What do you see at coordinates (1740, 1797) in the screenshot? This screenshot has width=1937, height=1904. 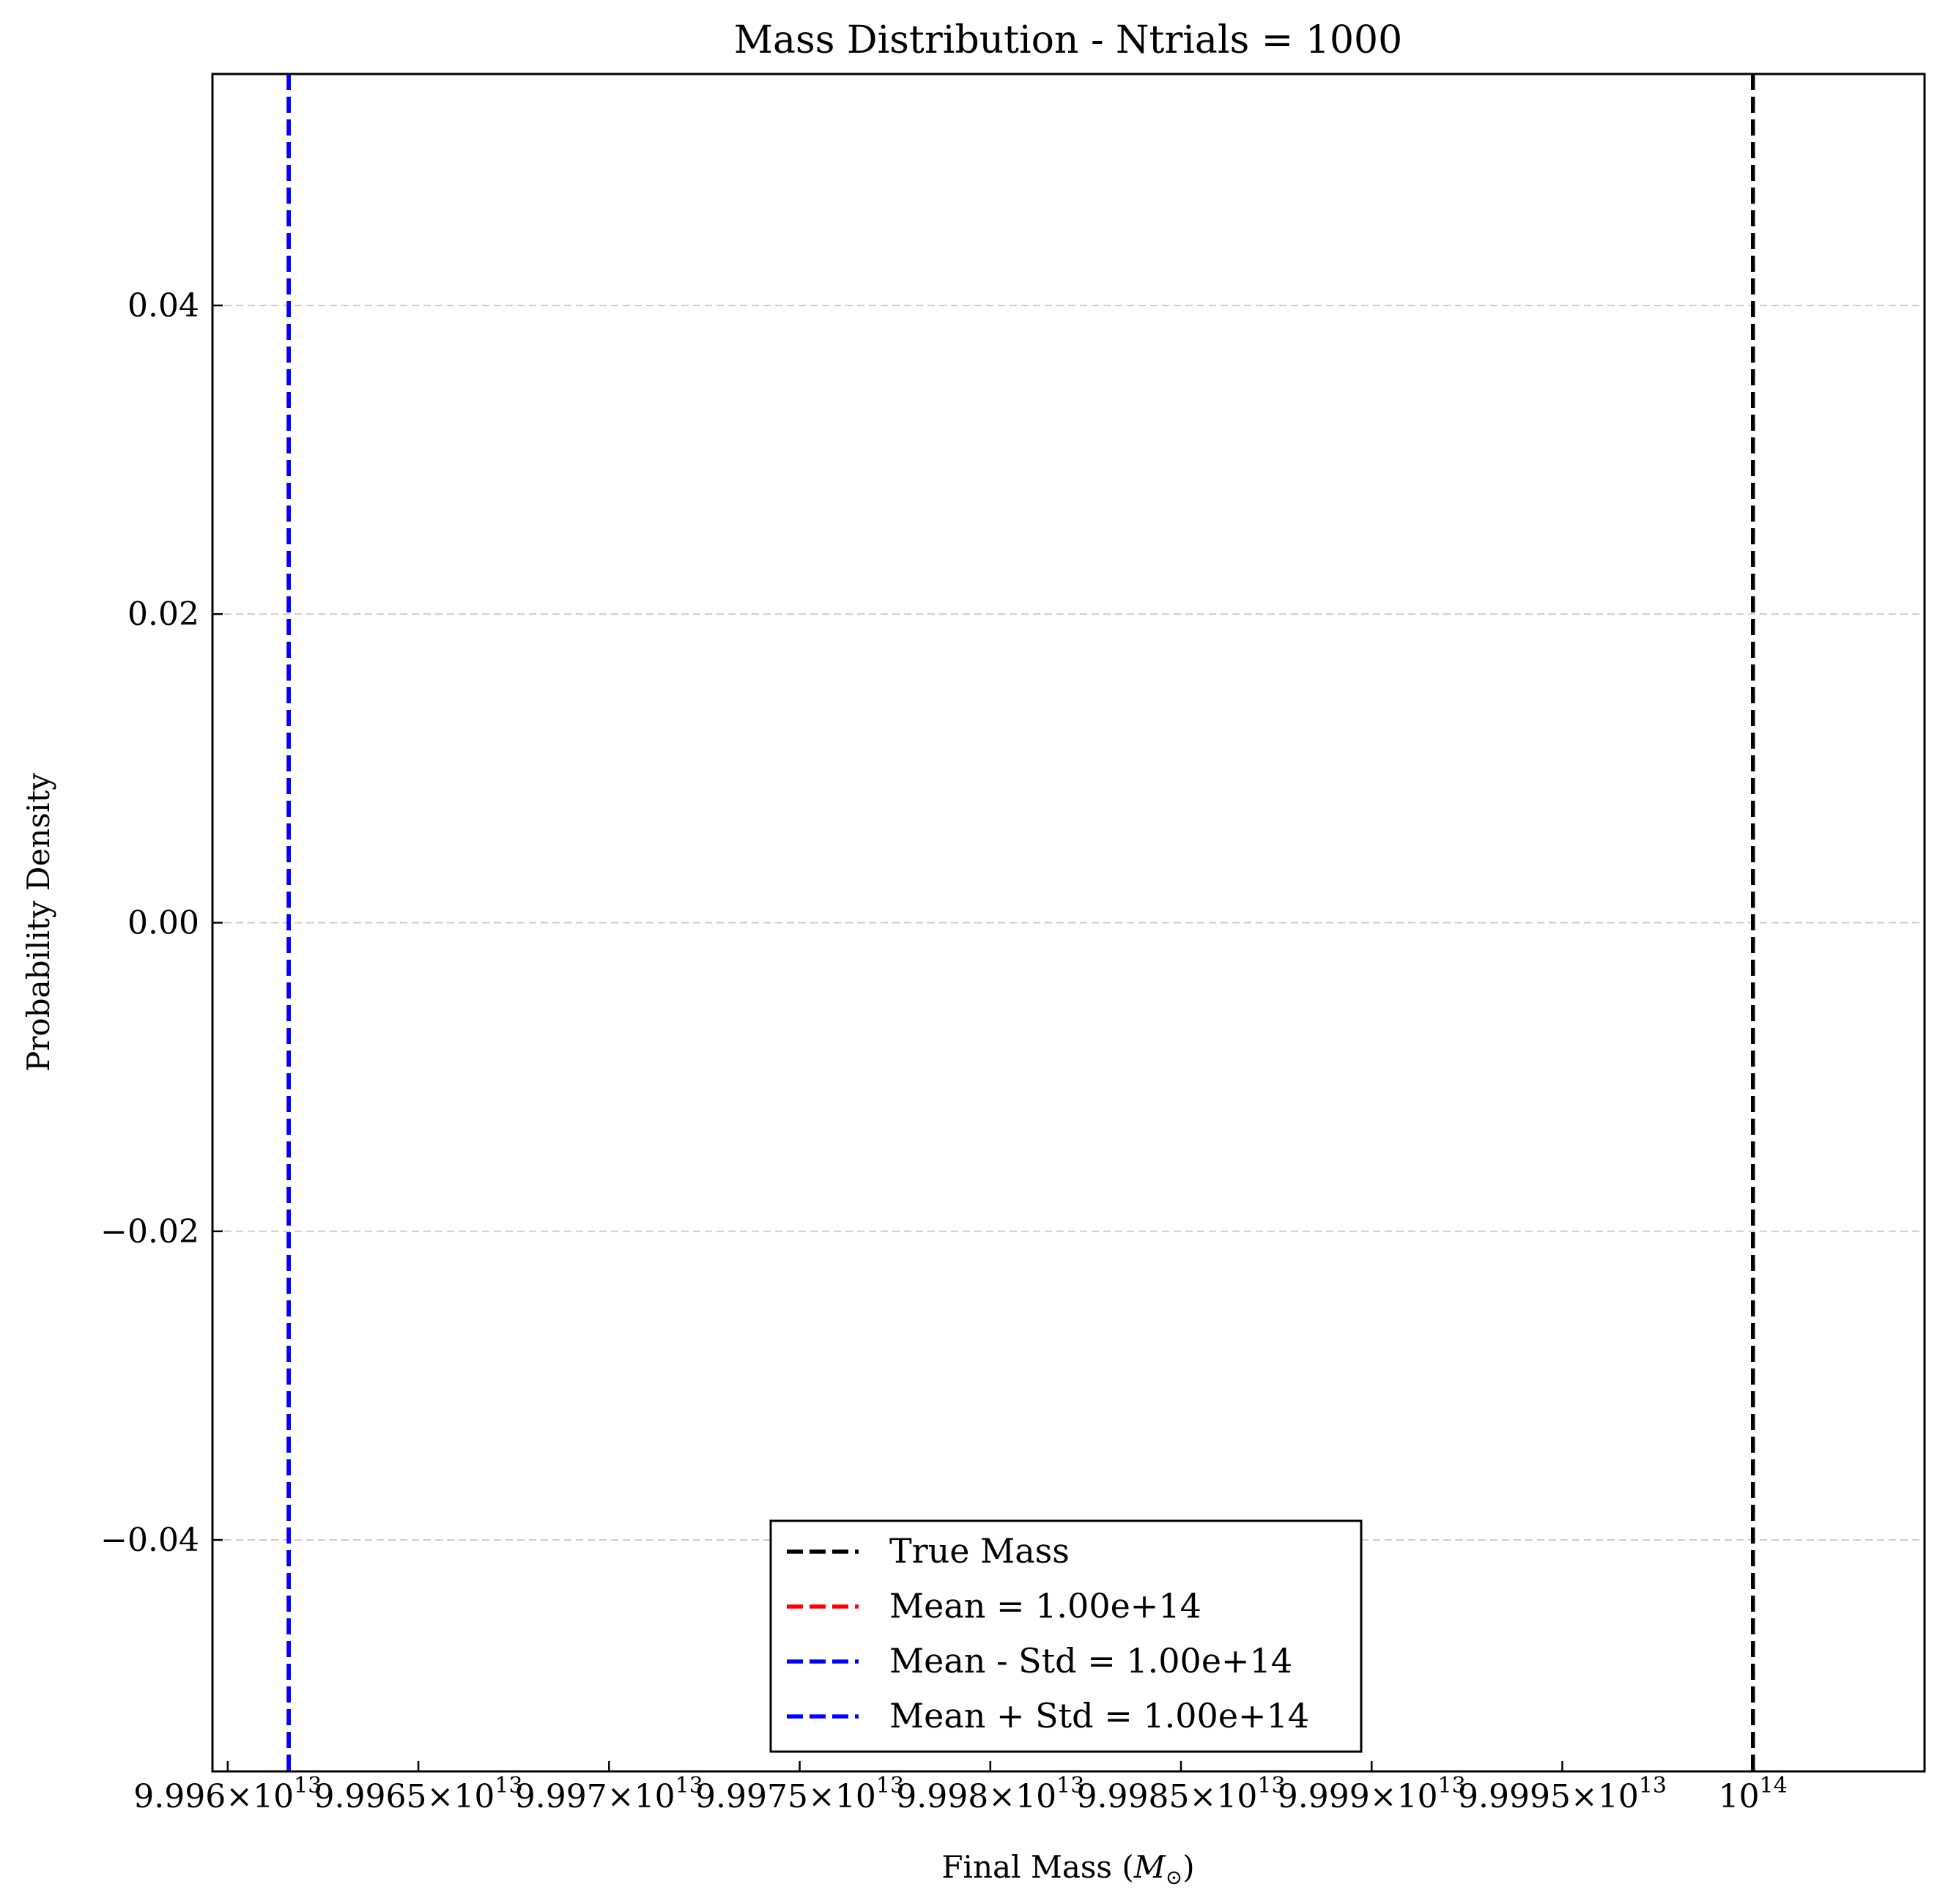 I see `x-tick-base: 10` at bounding box center [1740, 1797].